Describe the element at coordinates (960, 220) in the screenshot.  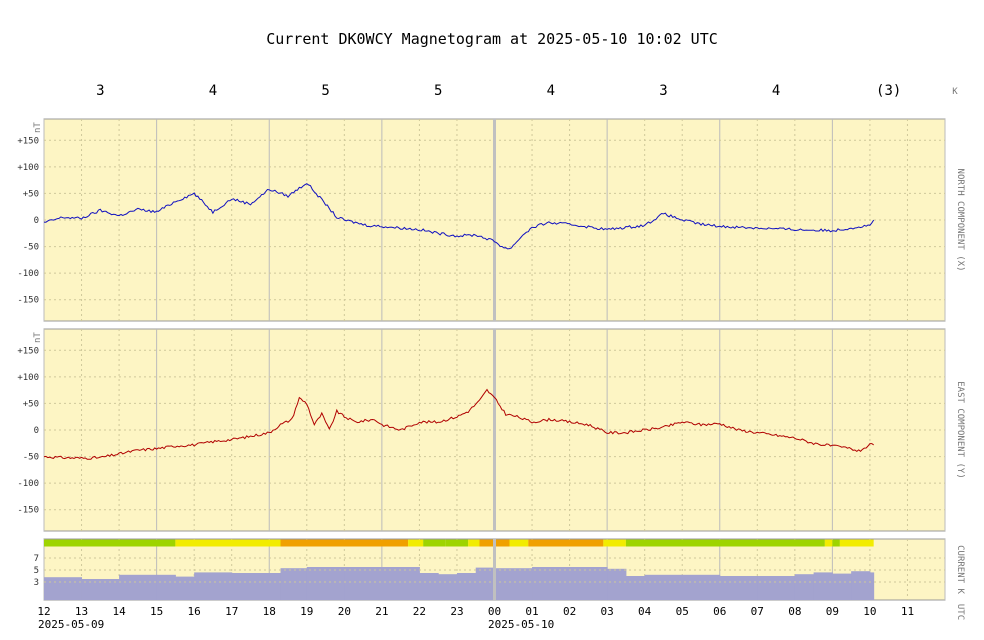
I see `north-side-label: NORTH COMPONENT (X)` at that location.